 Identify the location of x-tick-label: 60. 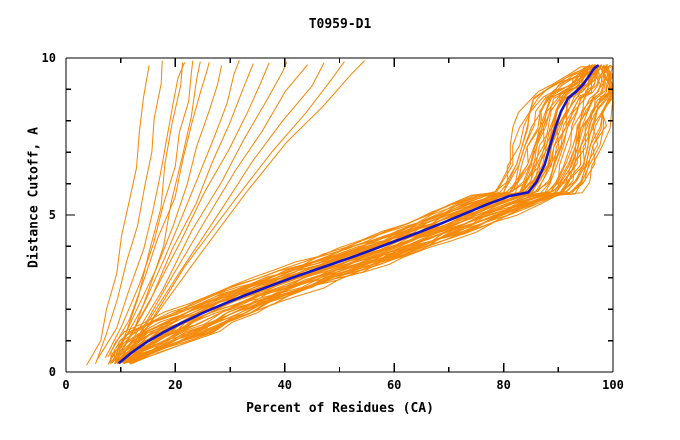
(394, 385).